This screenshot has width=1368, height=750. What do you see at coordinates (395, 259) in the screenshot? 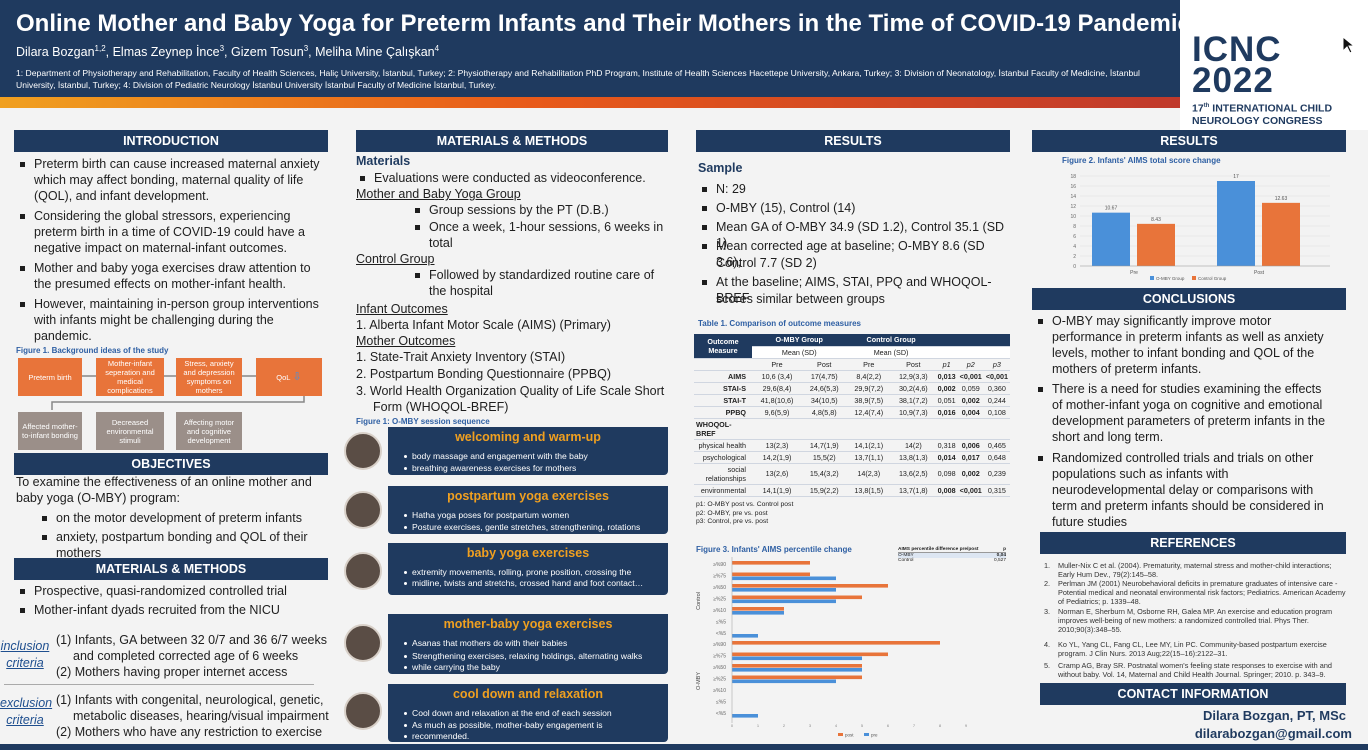
I see `control-group-label: Control Group` at bounding box center [395, 259].